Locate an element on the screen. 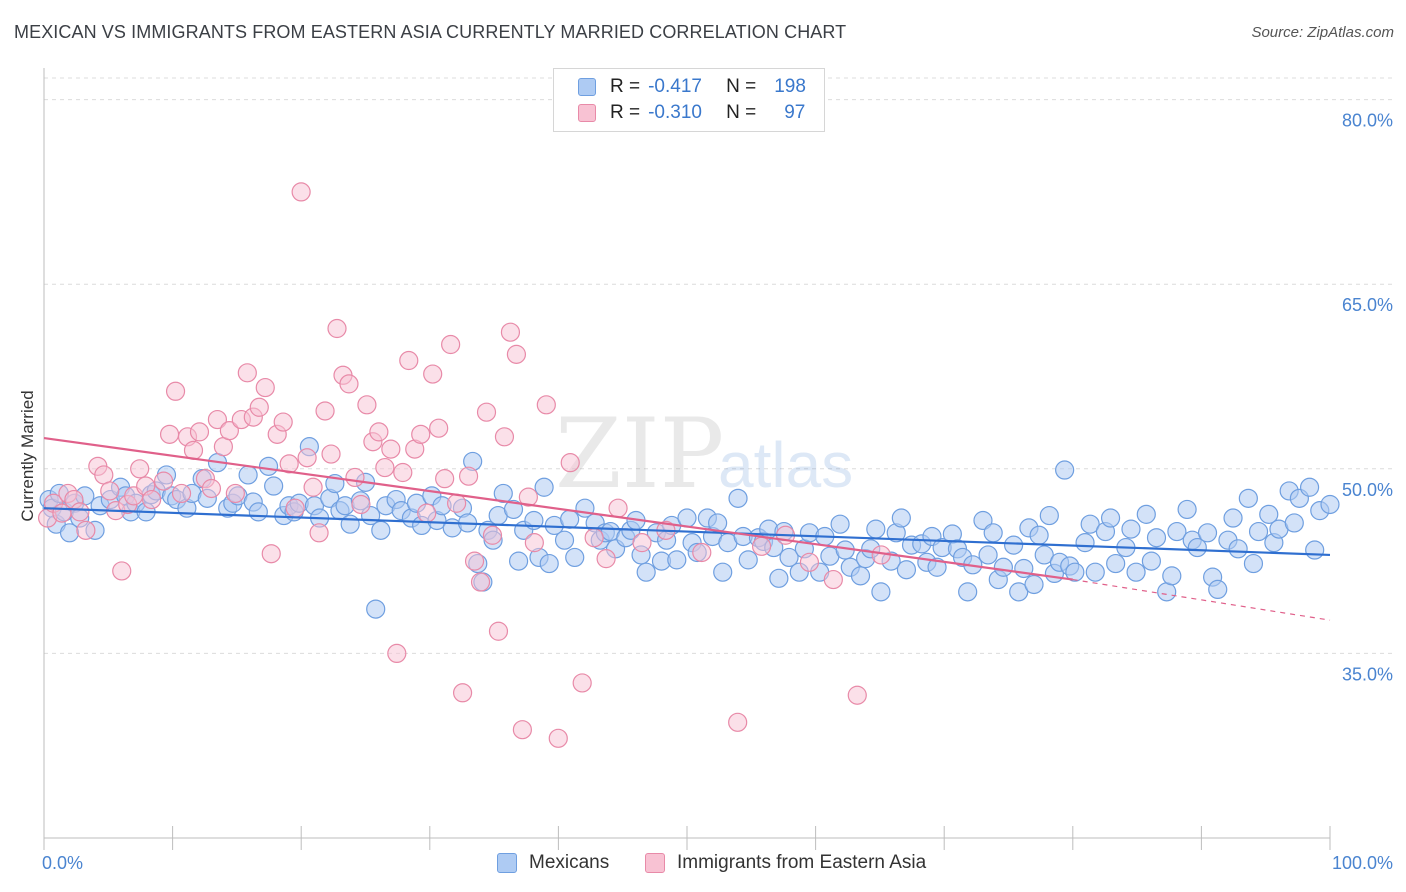 Image resolution: width=1406 pixels, height=892 pixels. bottom-legend-swatch-eastern-asia is located at coordinates (655, 863).